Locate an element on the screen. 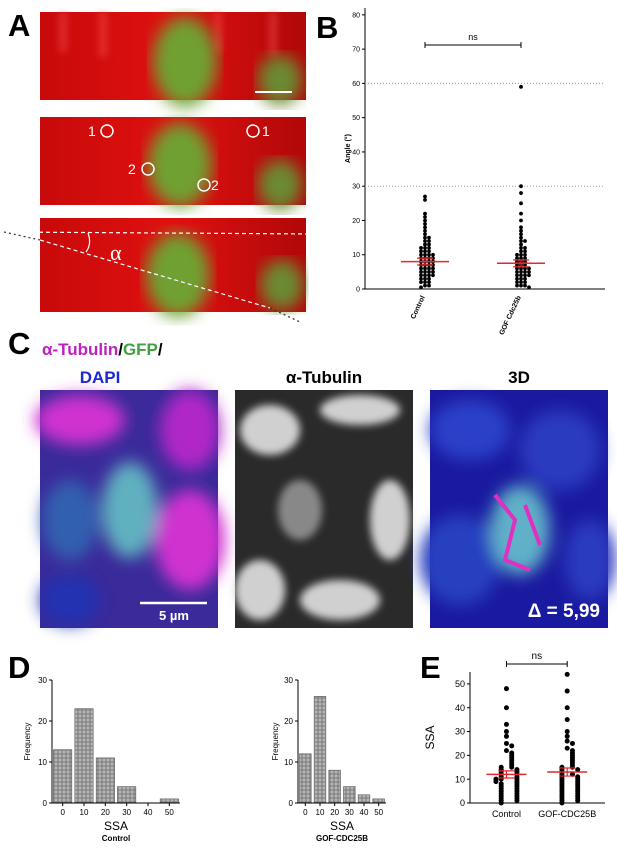  chart-subtitle: Control is located at coordinates (116, 838).